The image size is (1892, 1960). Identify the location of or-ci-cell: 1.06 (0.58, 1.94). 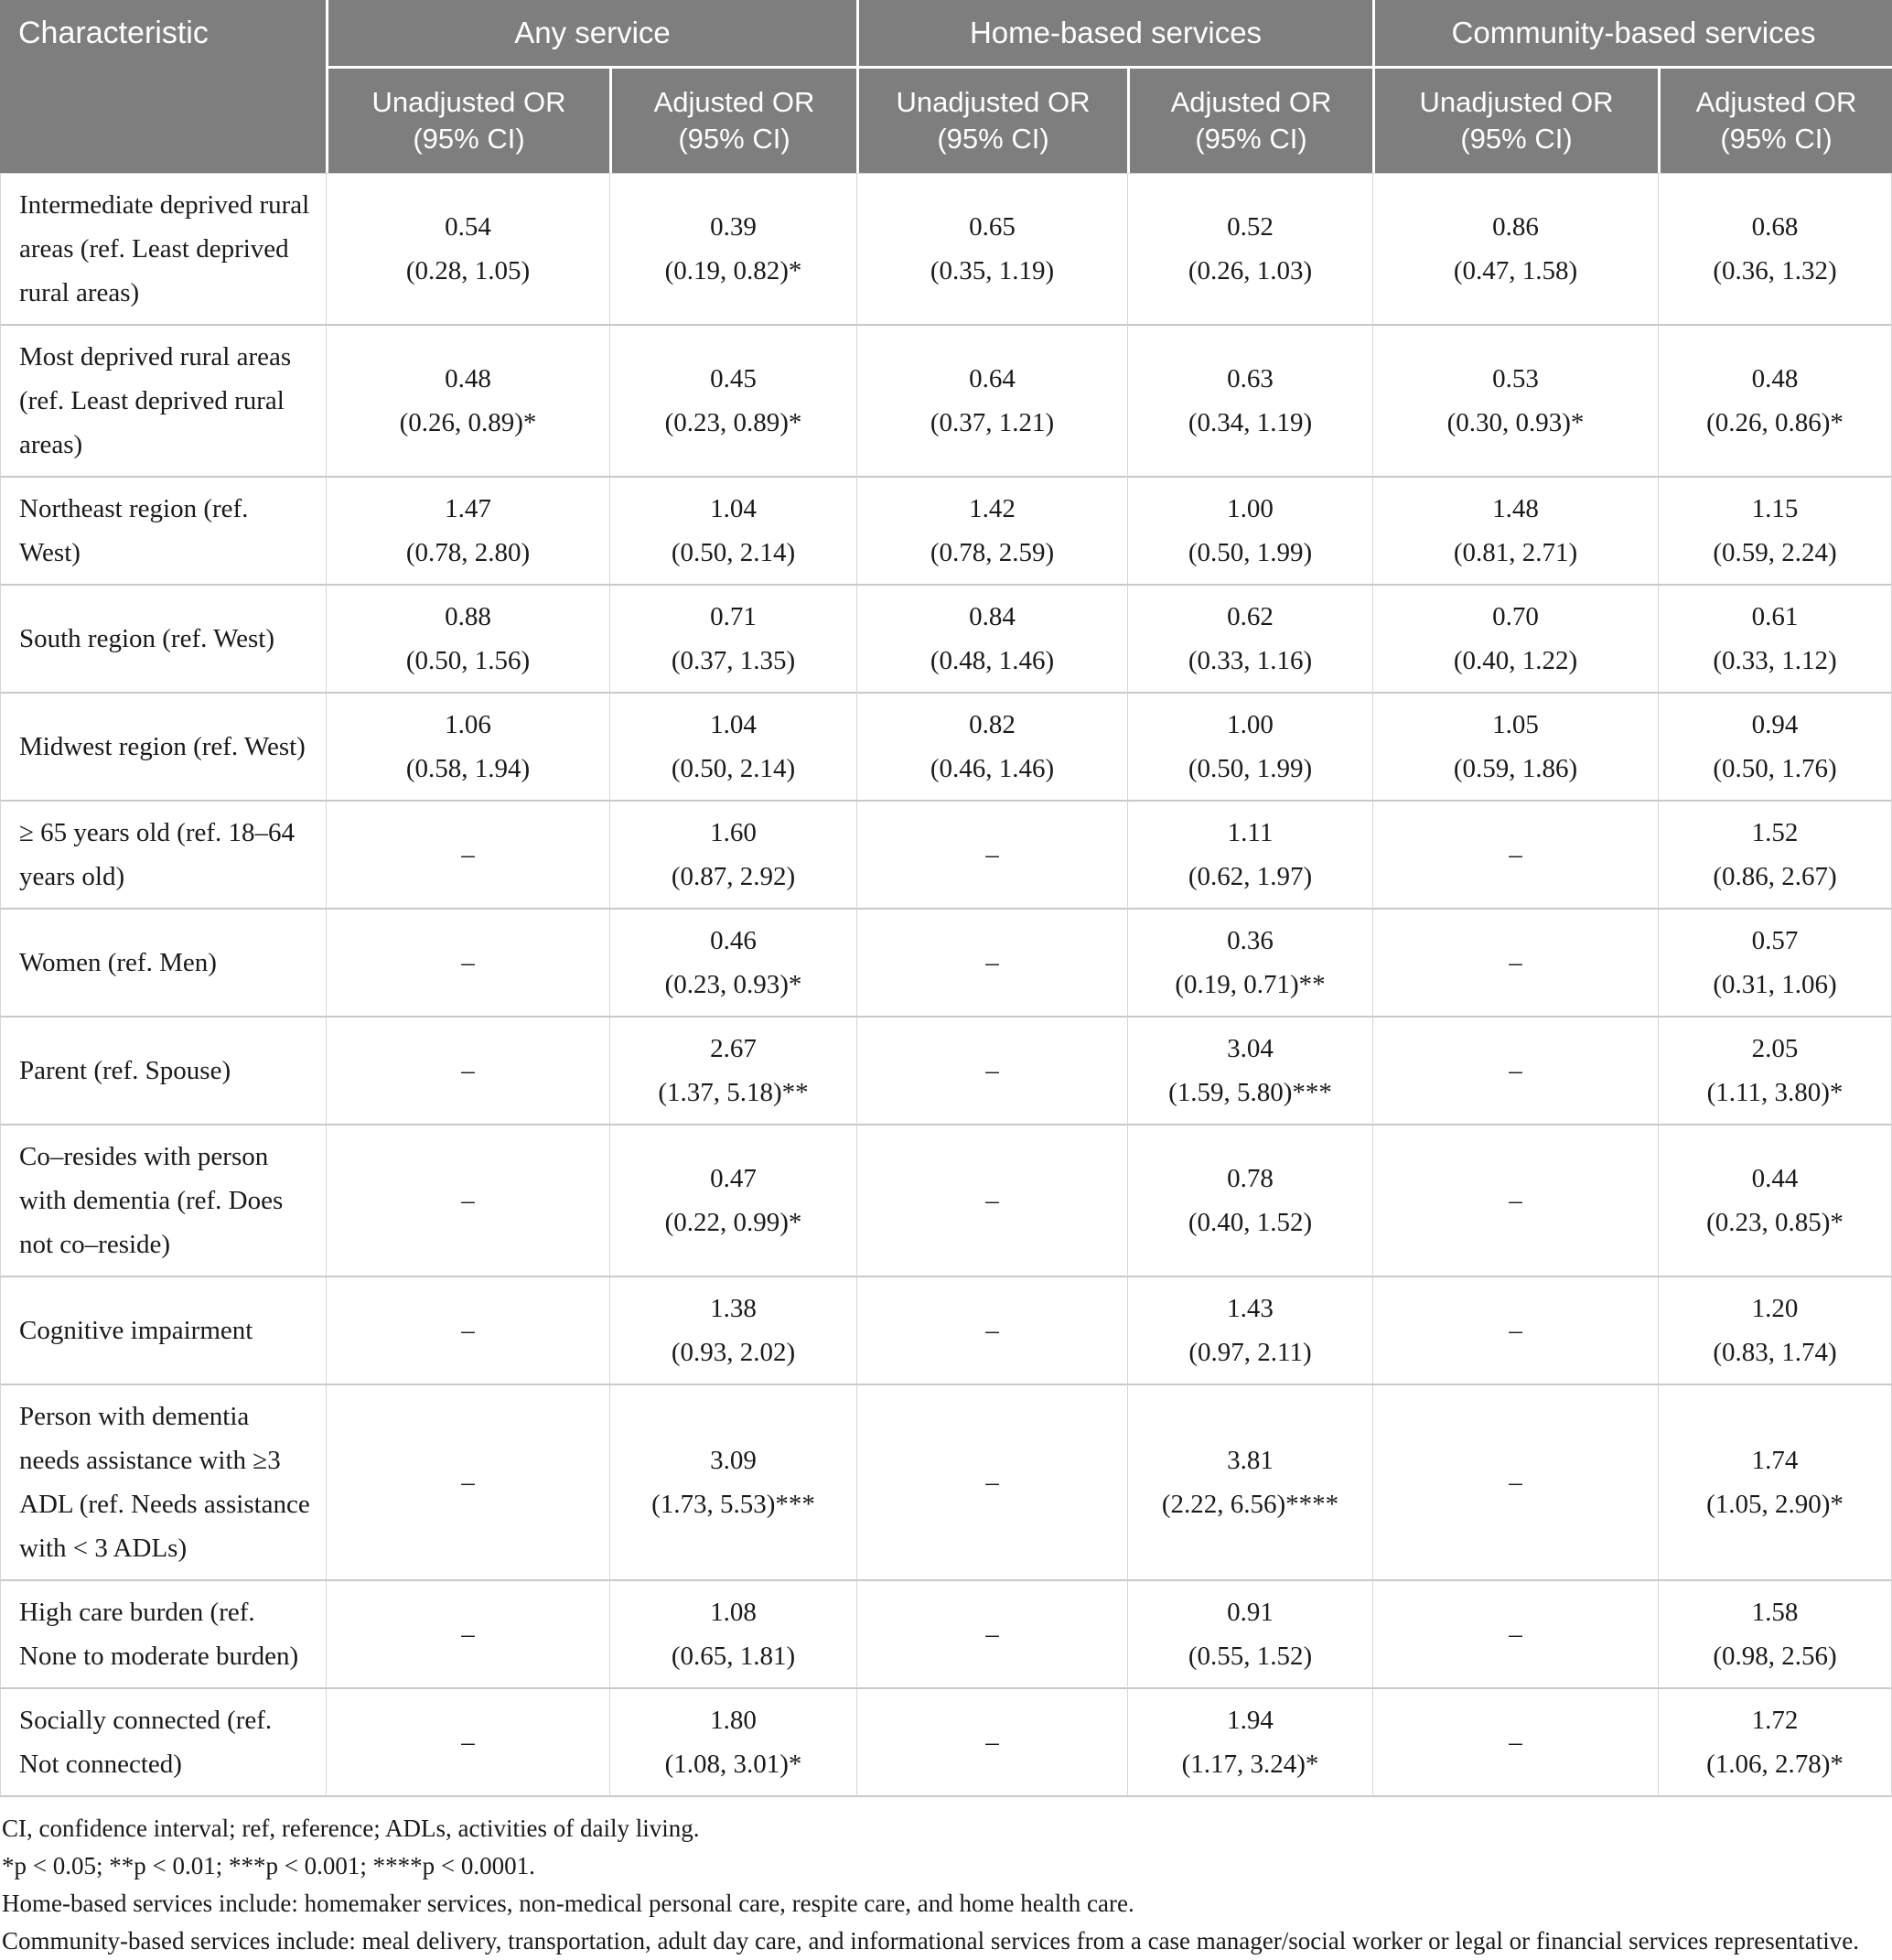
(467, 748).